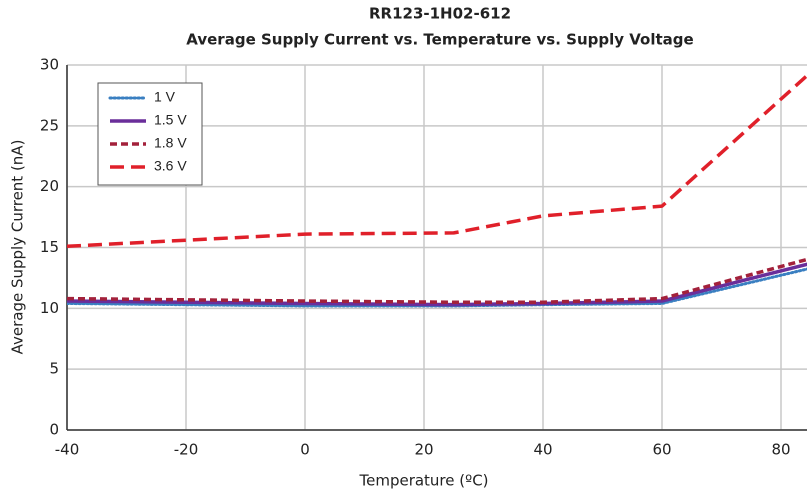 Image resolution: width=807 pixels, height=499 pixels. Describe the element at coordinates (186, 450) in the screenshot. I see `x-tick-label: -20` at that location.